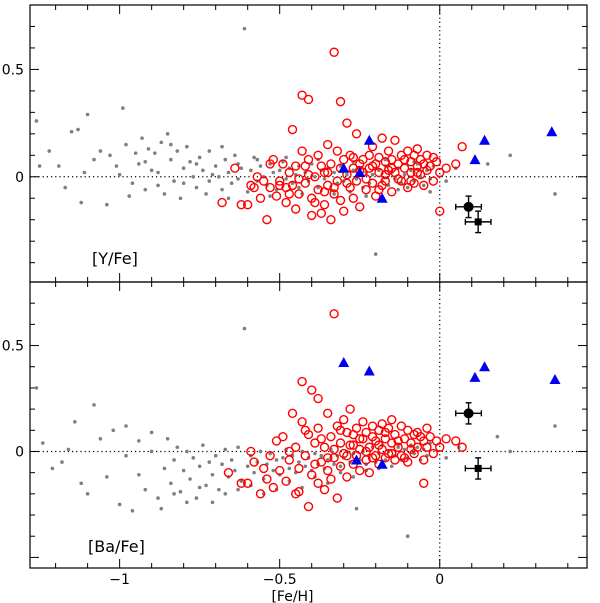 Image resolution: width=600 pixels, height=603 pixels. What do you see at coordinates (13, 70) in the screenshot?
I see `y-tick-label: 0.5` at bounding box center [13, 70].